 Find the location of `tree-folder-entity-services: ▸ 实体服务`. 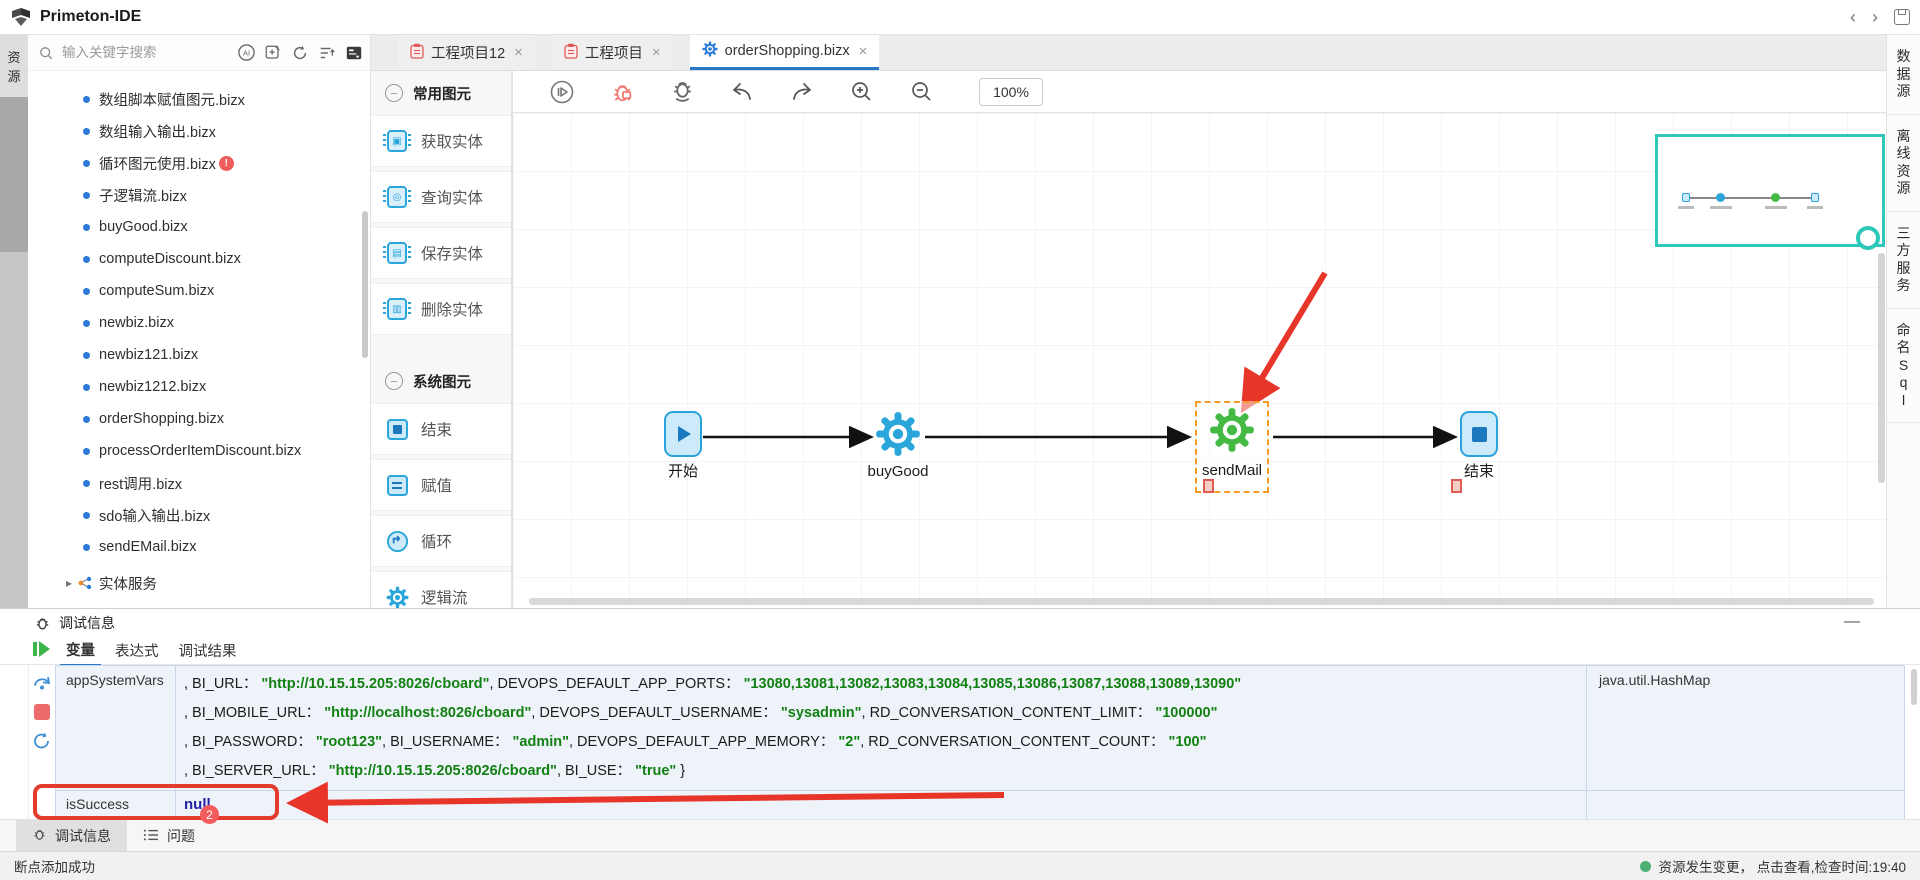

tree-folder-entity-services: ▸ 实体服务 is located at coordinates (199, 583).